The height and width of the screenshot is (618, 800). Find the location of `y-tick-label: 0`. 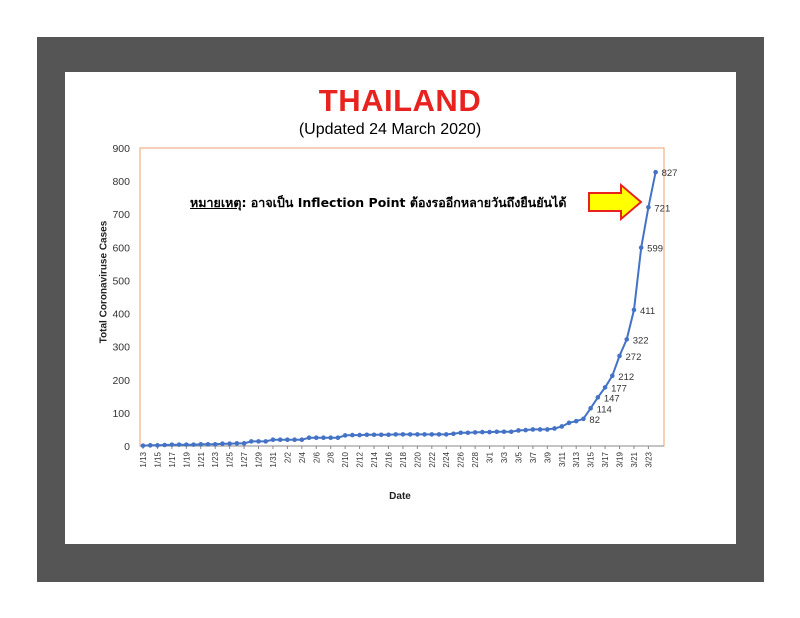

y-tick-label: 0 is located at coordinates (127, 447).